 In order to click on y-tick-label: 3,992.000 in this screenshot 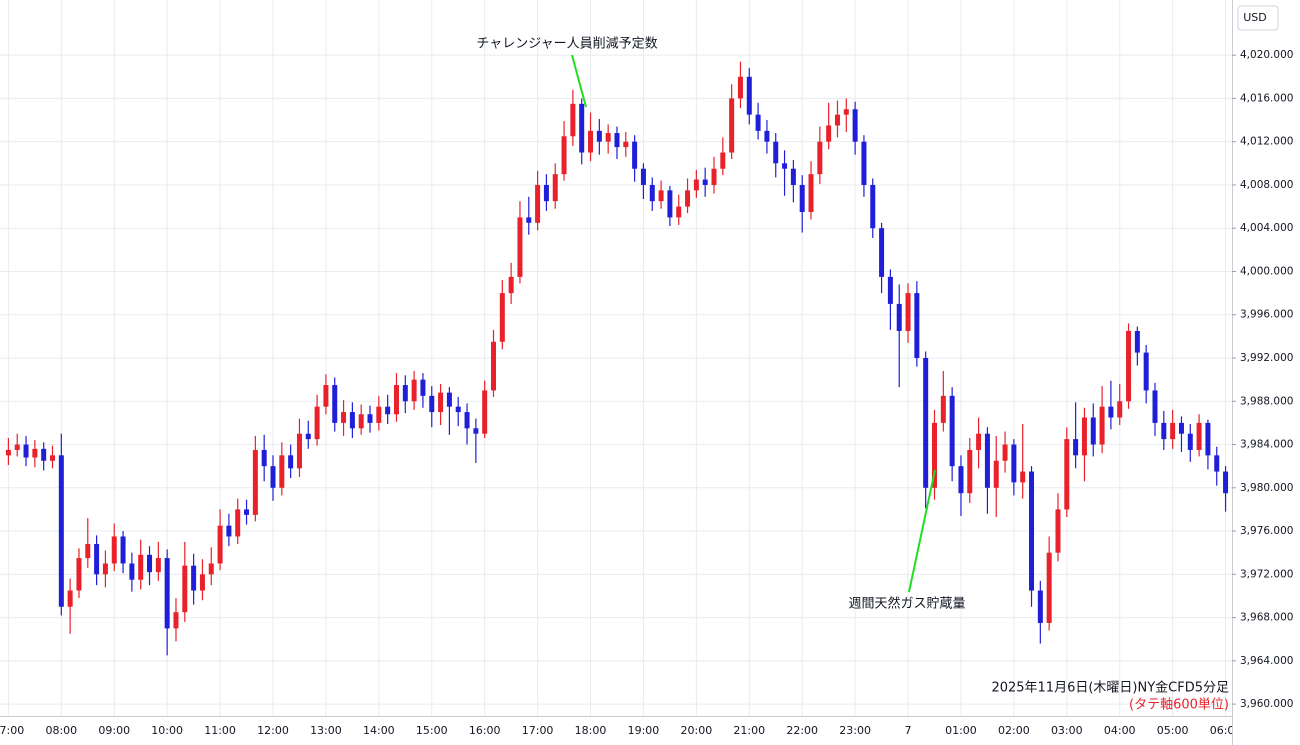, I will do `click(1266, 358)`.